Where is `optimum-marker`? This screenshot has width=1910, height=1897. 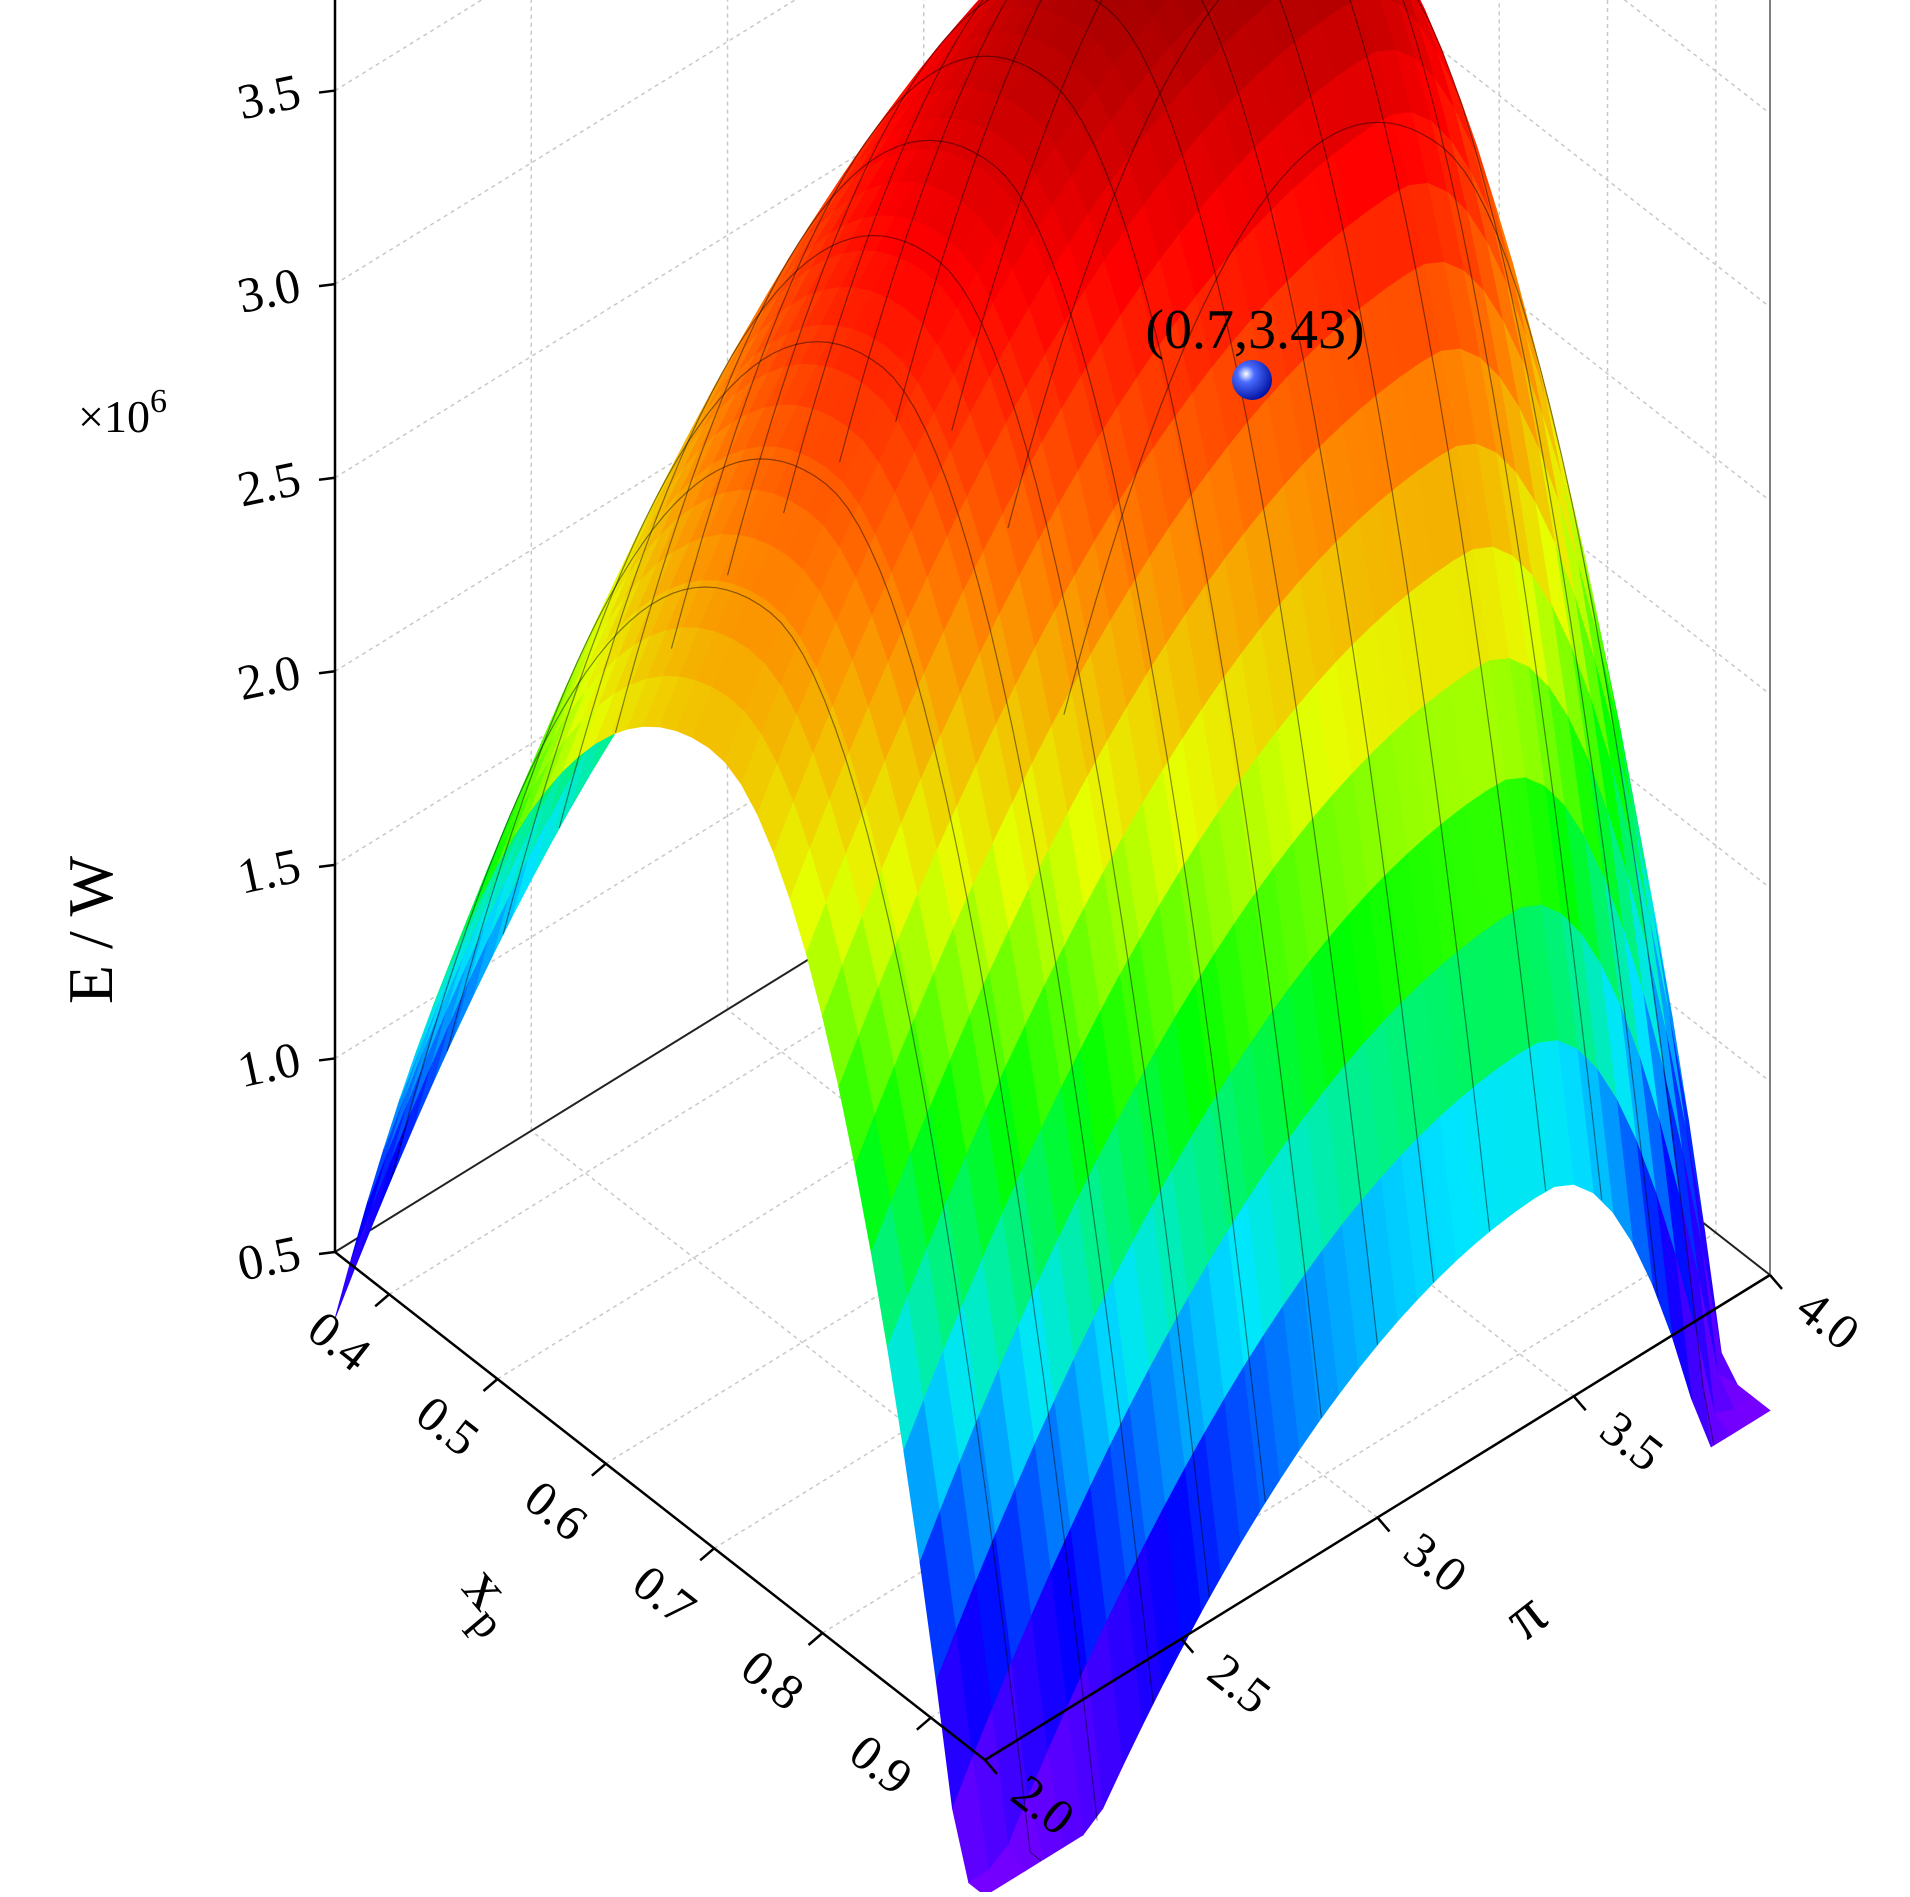 optimum-marker is located at coordinates (1252, 380).